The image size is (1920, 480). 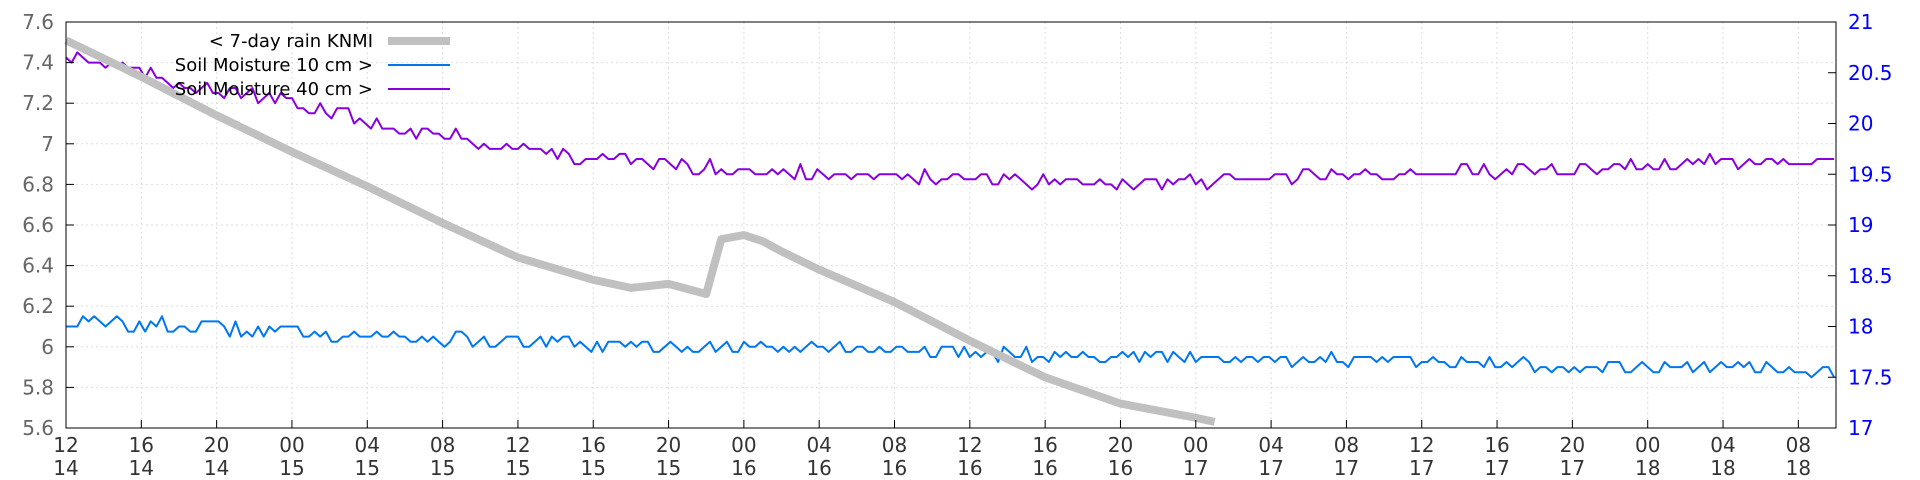 I want to click on left-axis-tick-label: 6.8, so click(x=38, y=184).